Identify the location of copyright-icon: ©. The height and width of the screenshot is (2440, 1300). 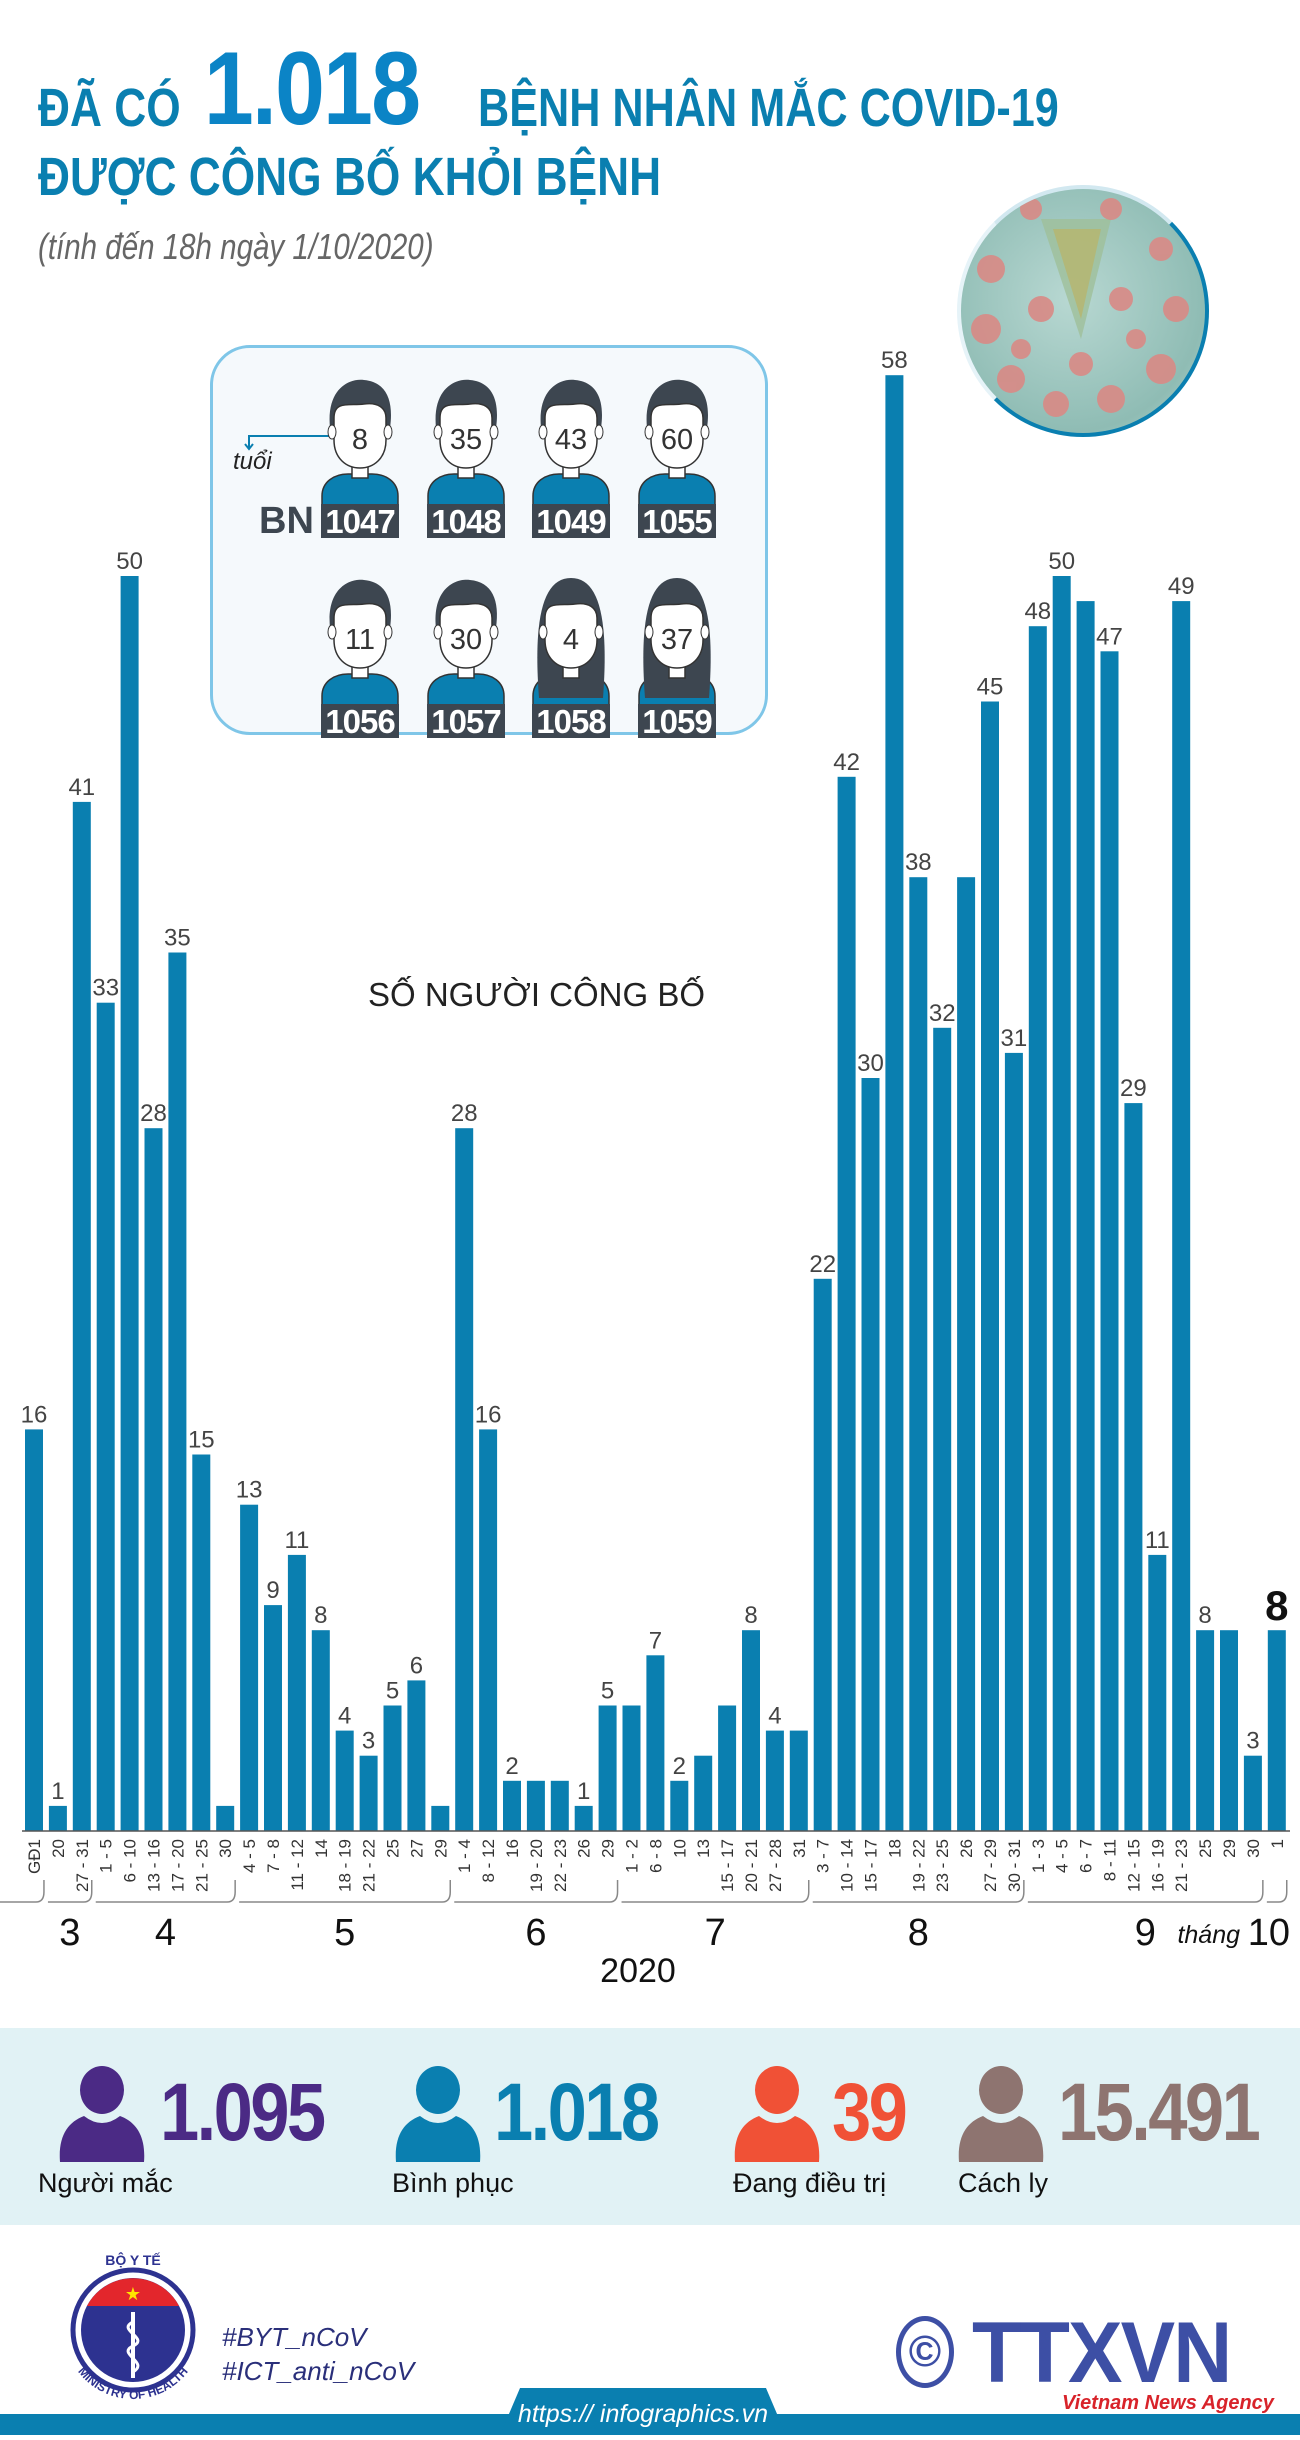
(925, 2352).